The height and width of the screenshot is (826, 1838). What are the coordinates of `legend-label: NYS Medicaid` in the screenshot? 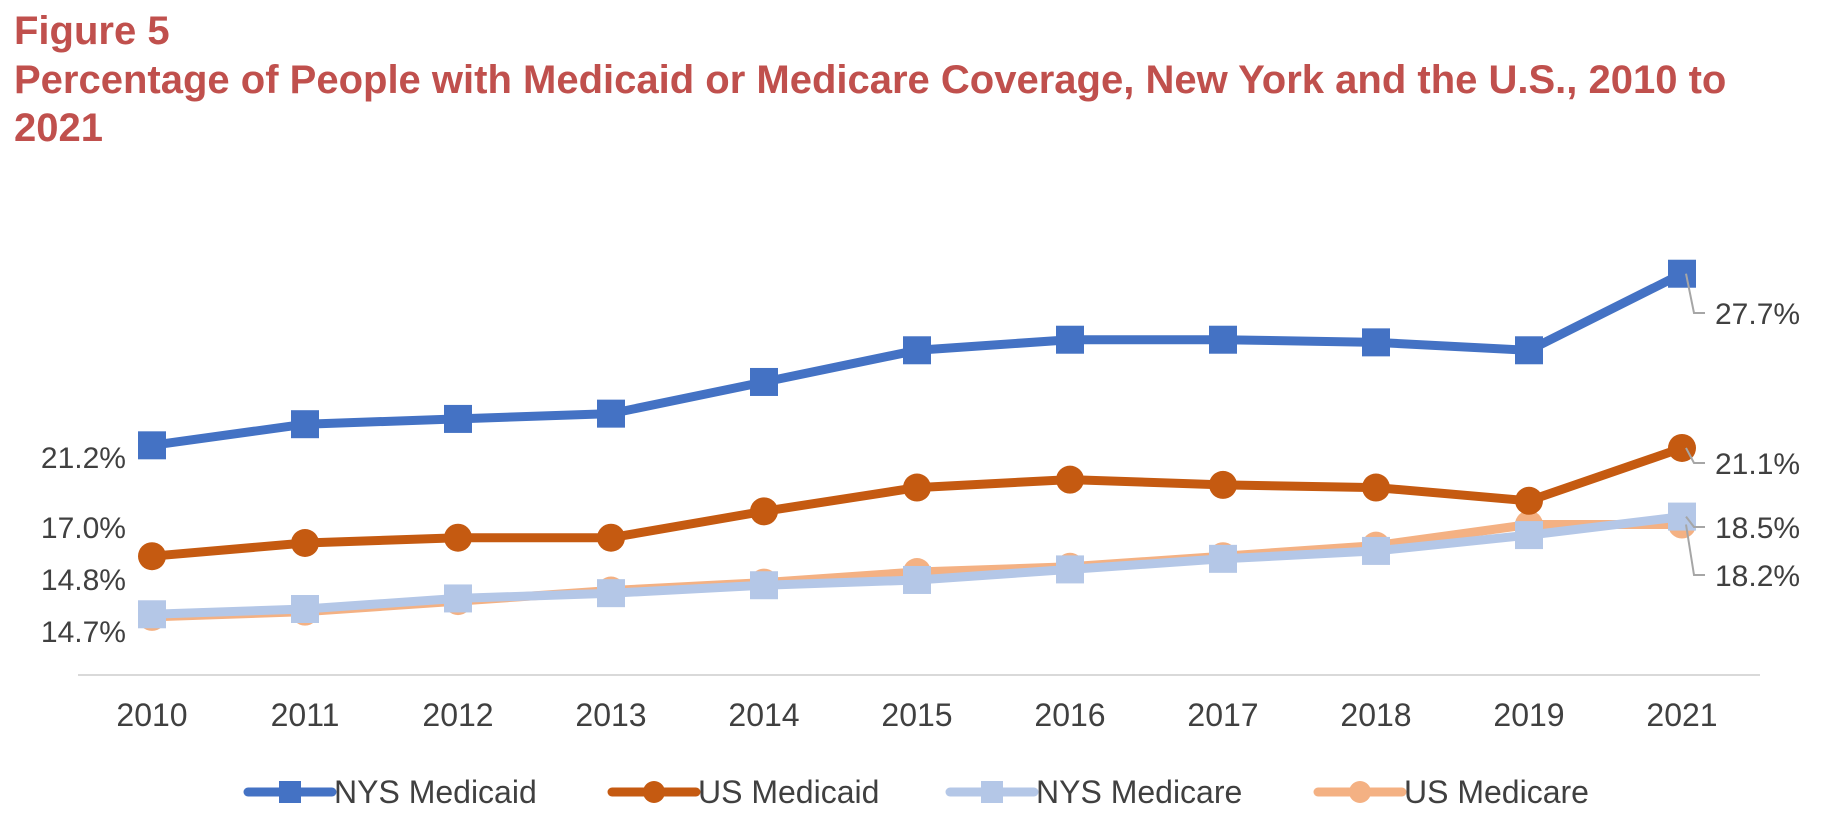 It's located at (435, 792).